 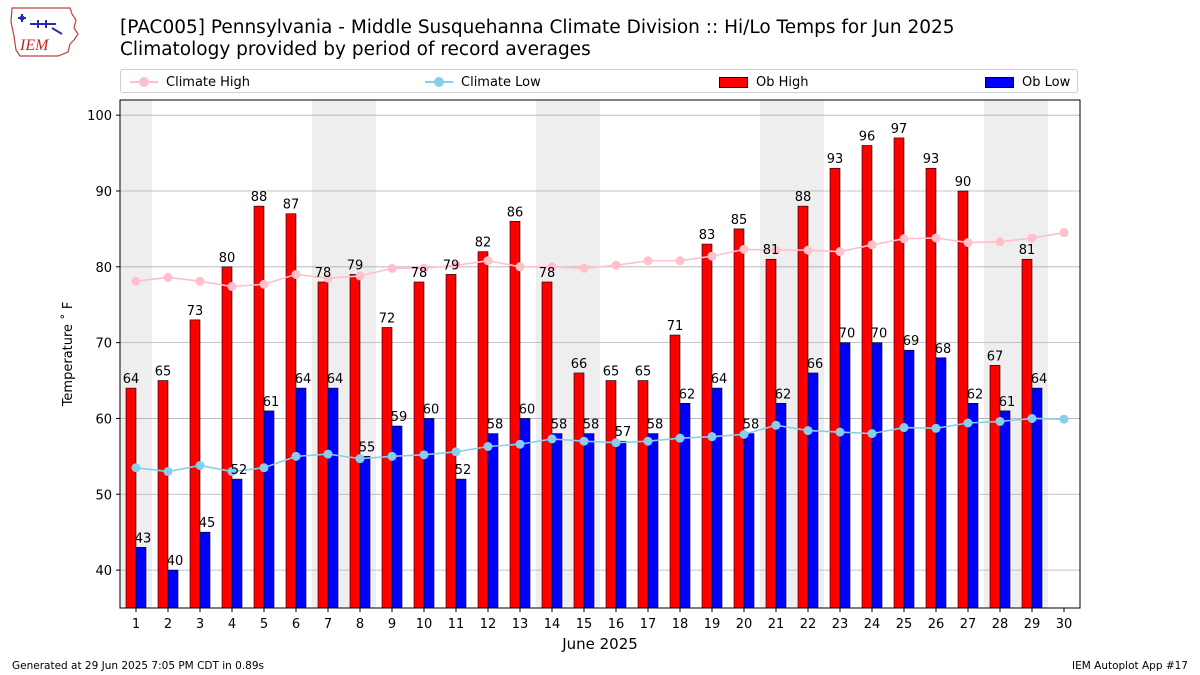 I want to click on legend-swatch-climate-low, so click(x=439, y=82).